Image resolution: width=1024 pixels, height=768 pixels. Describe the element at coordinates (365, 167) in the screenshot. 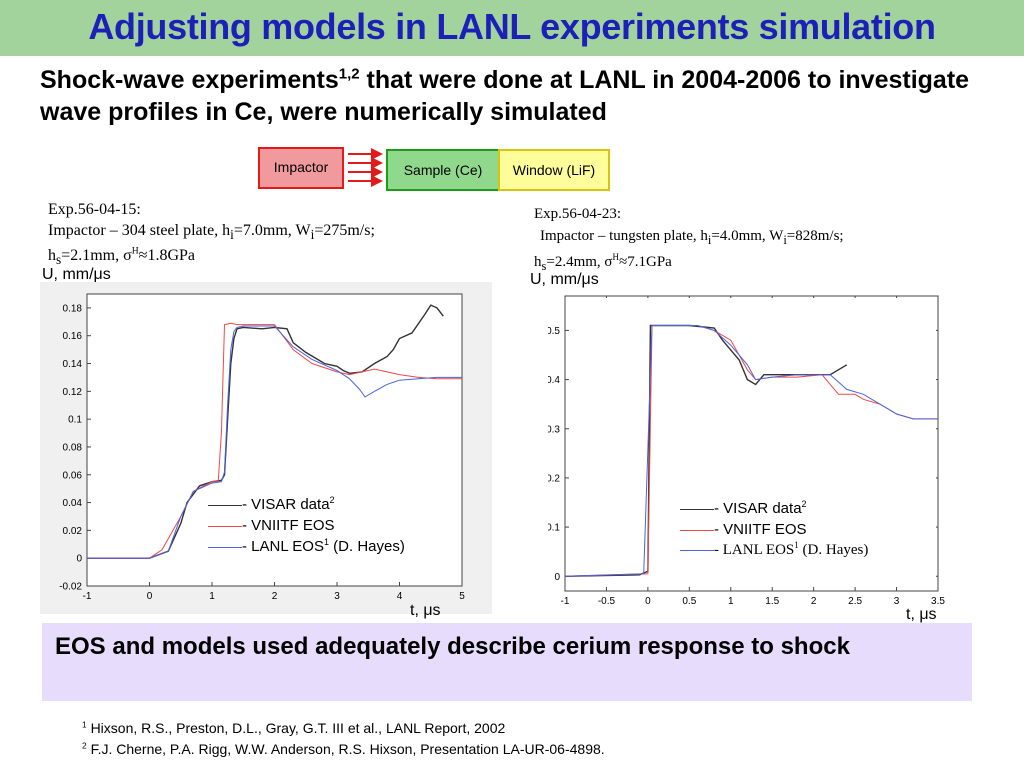

I see `impact-arrows` at that location.